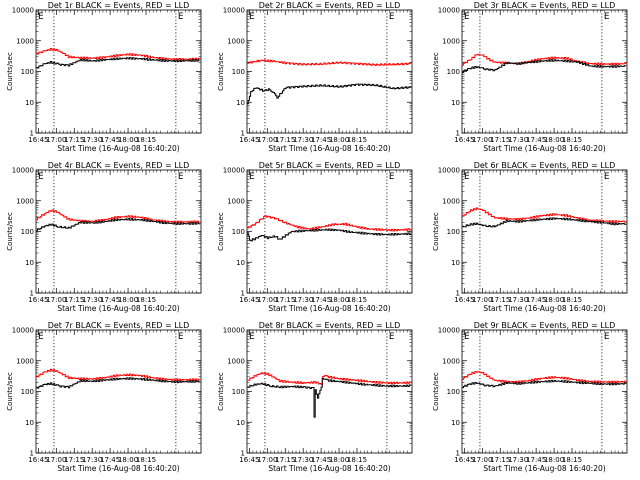 The image size is (640, 480). I want to click on panel-title: Det 9r BLACK = Events, RED = LLD, so click(545, 325).